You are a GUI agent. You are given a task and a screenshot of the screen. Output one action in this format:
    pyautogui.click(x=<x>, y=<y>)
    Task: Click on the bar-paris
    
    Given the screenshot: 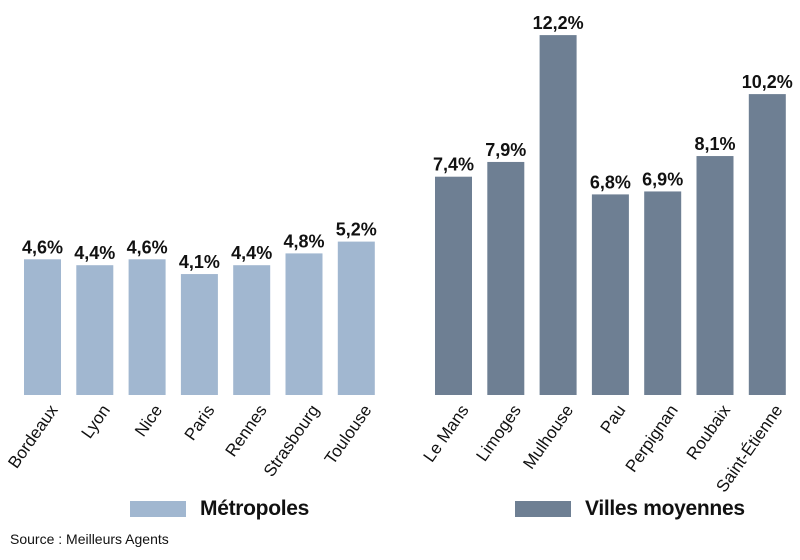 What is the action you would take?
    pyautogui.click(x=199, y=334)
    